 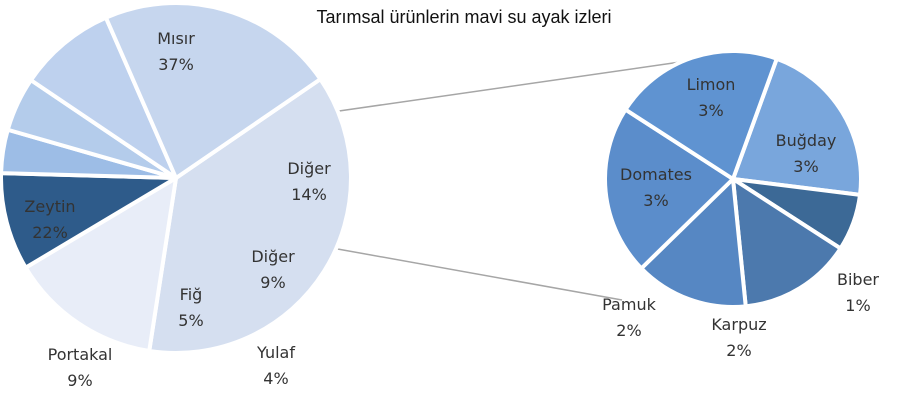 I want to click on main-label-portakal-5: Portakal, so click(x=80, y=354).